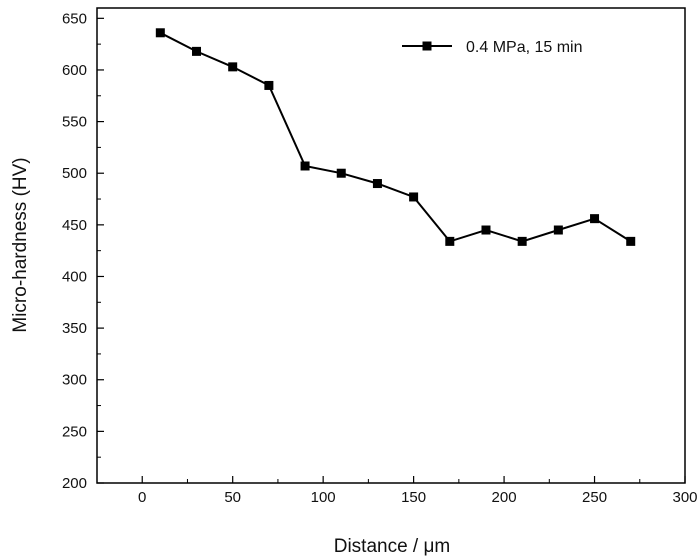 This screenshot has height=560, width=700. Describe the element at coordinates (413, 497) in the screenshot. I see `x-tick-label: 150` at that location.